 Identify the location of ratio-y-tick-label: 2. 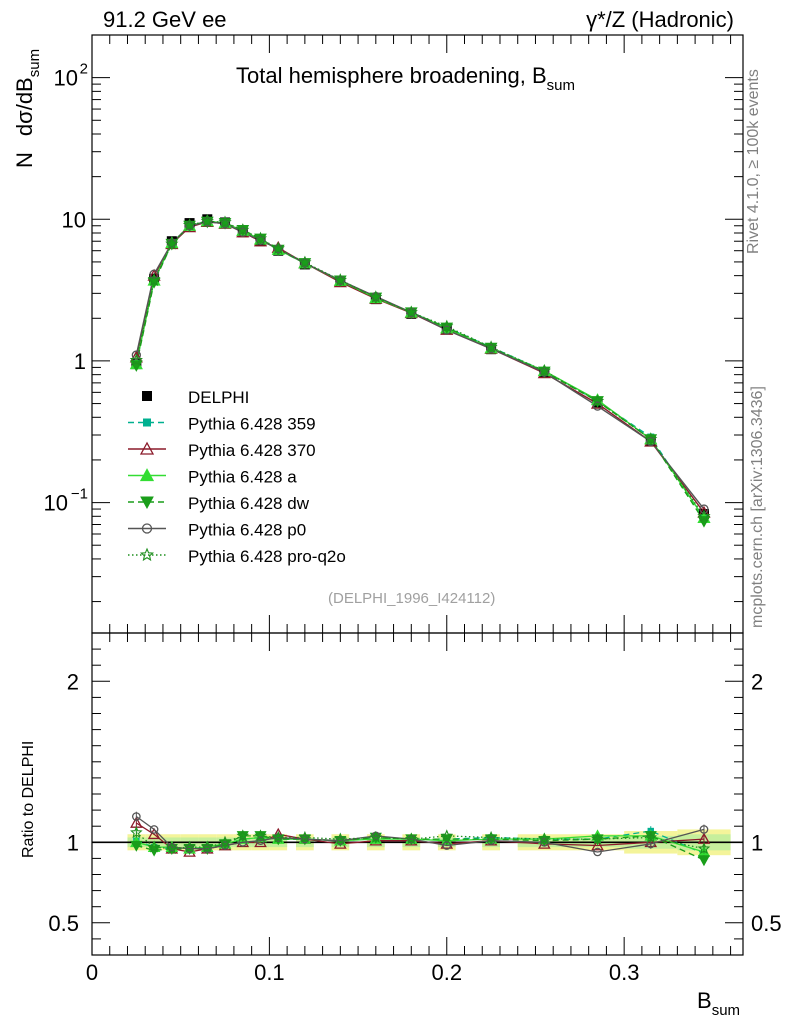
(73, 681).